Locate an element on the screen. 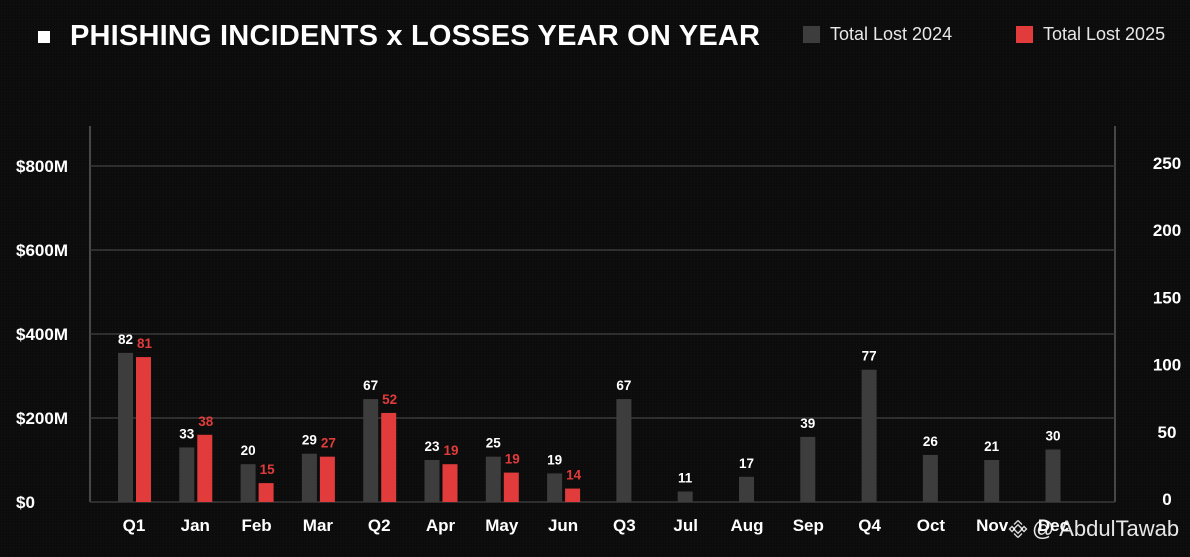 Image resolution: width=1190 pixels, height=557 pixels. x-tick-label: Q1 is located at coordinates (134, 525).